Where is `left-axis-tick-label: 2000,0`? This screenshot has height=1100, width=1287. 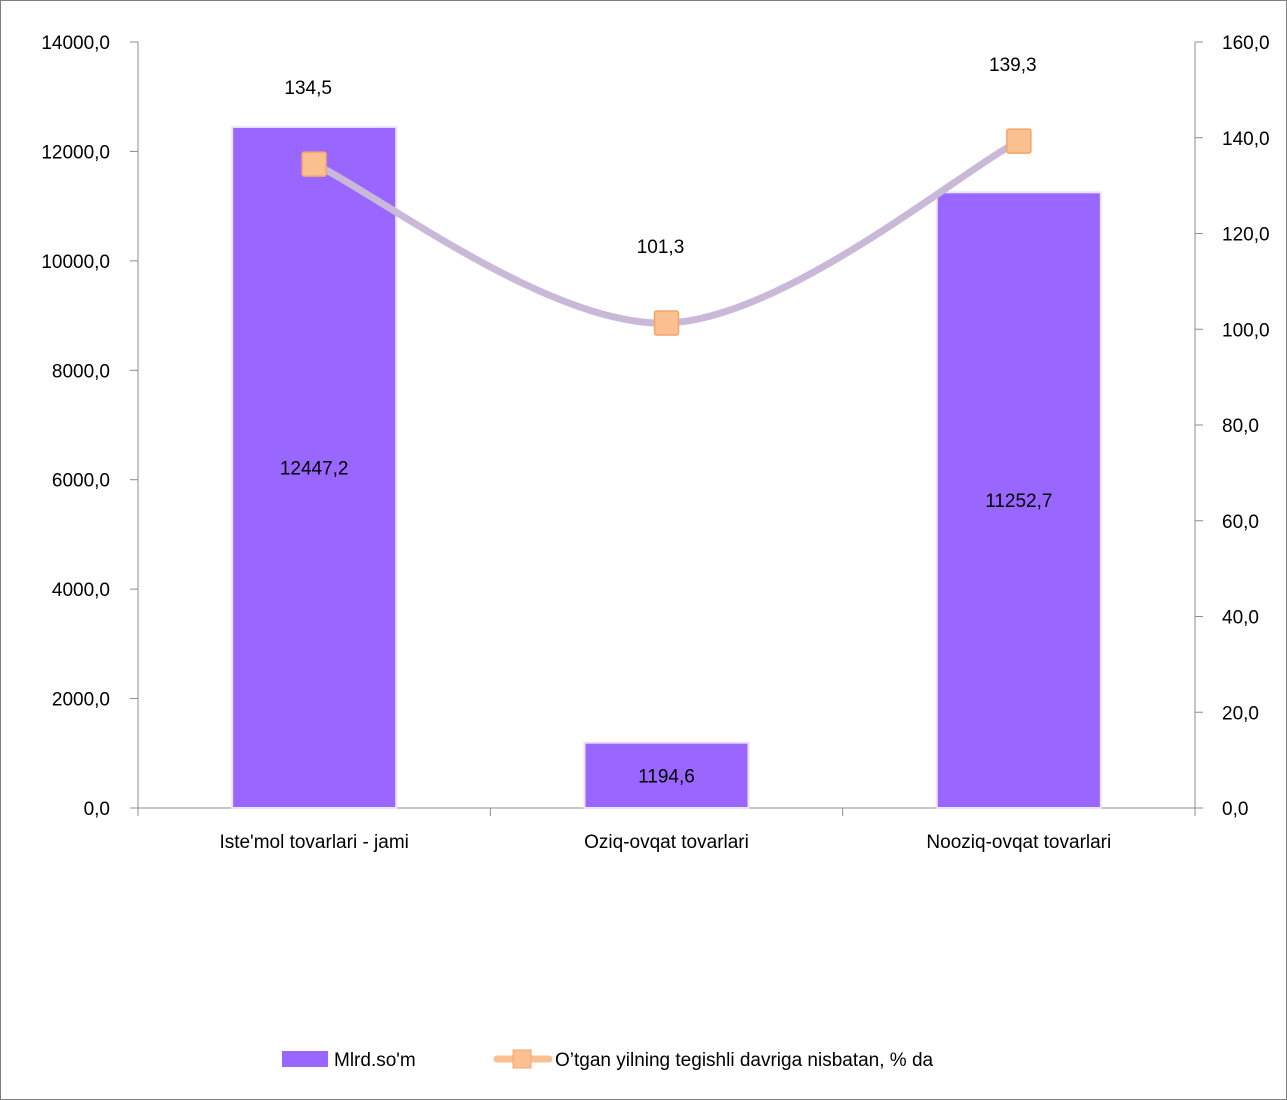 left-axis-tick-label: 2000,0 is located at coordinates (81, 700).